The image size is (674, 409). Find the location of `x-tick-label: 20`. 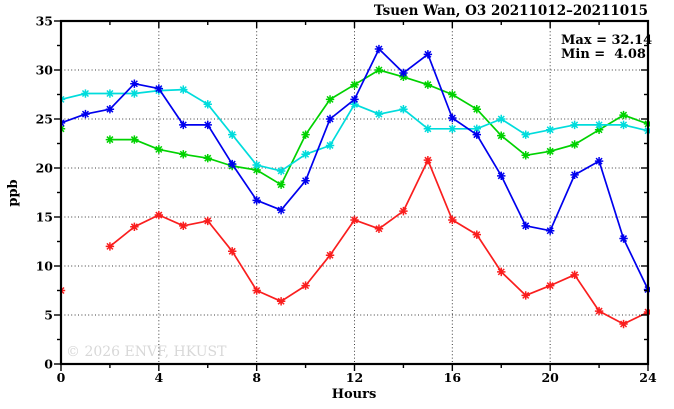

x-tick-label: 20 is located at coordinates (550, 377).